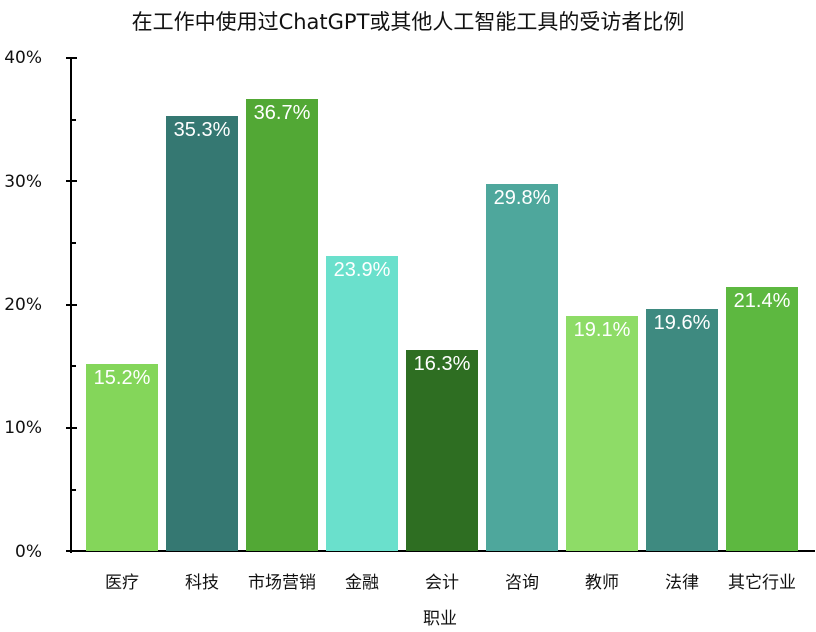 This screenshot has width=816, height=632. I want to click on bar-accounting: 16.3%, so click(442, 450).